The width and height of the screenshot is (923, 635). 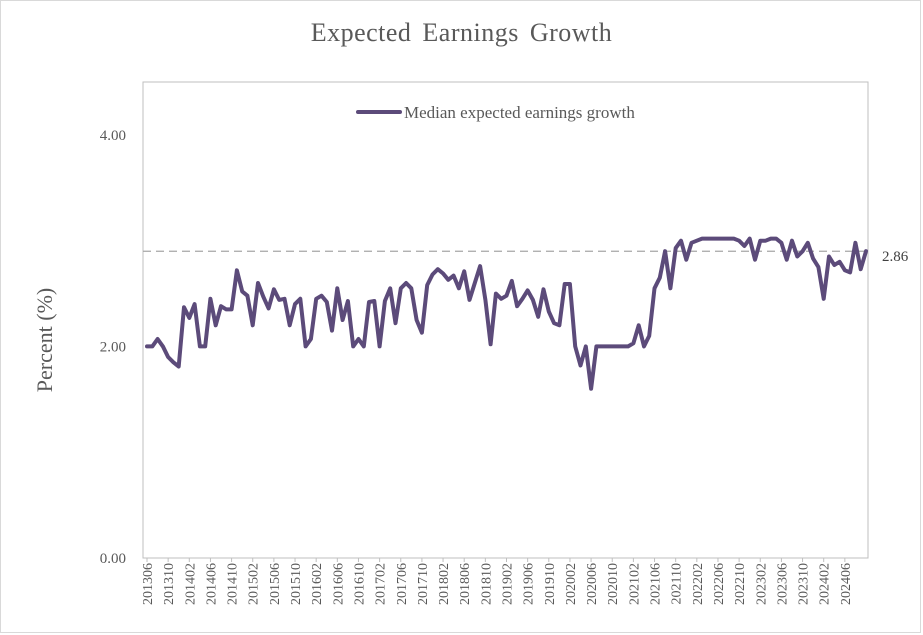 What do you see at coordinates (296, 584) in the screenshot?
I see `x-tick-label: 201510` at bounding box center [296, 584].